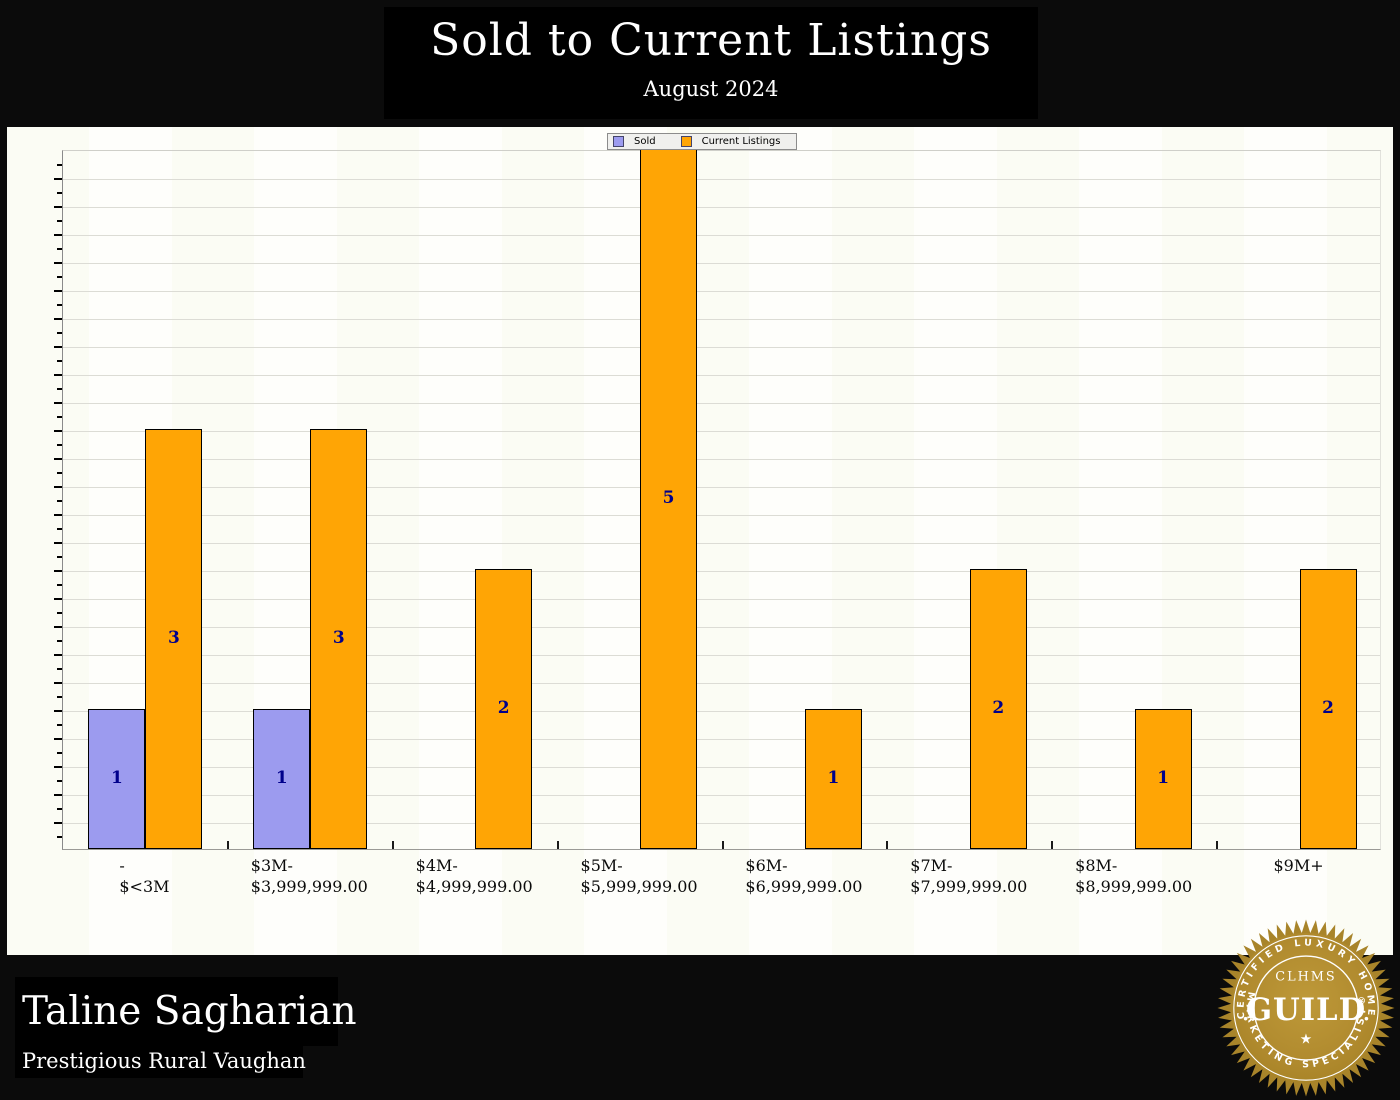 The height and width of the screenshot is (1100, 1400). What do you see at coordinates (1133, 876) in the screenshot?
I see `x-axis-label-6: $8M- $8,999,999.00` at bounding box center [1133, 876].